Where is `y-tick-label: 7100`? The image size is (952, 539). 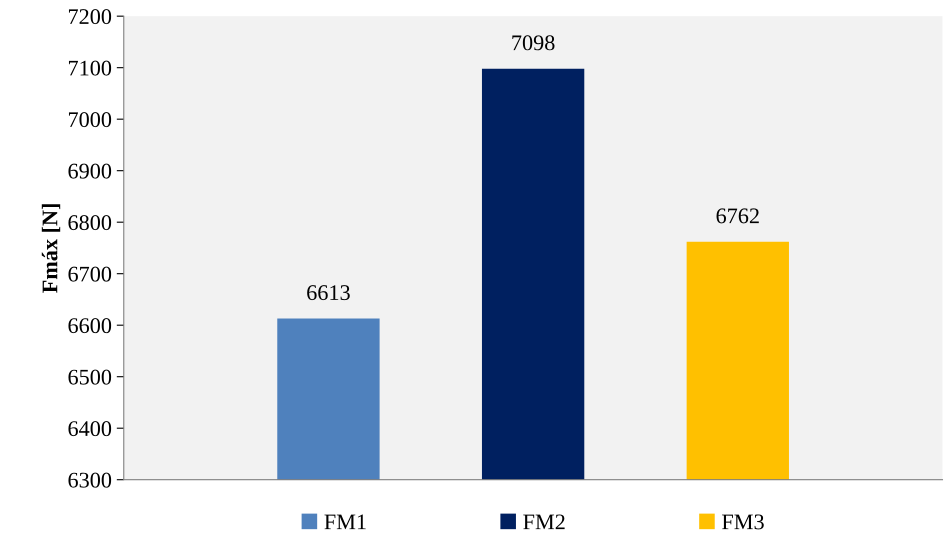 y-tick-label: 7100 is located at coordinates (90, 68).